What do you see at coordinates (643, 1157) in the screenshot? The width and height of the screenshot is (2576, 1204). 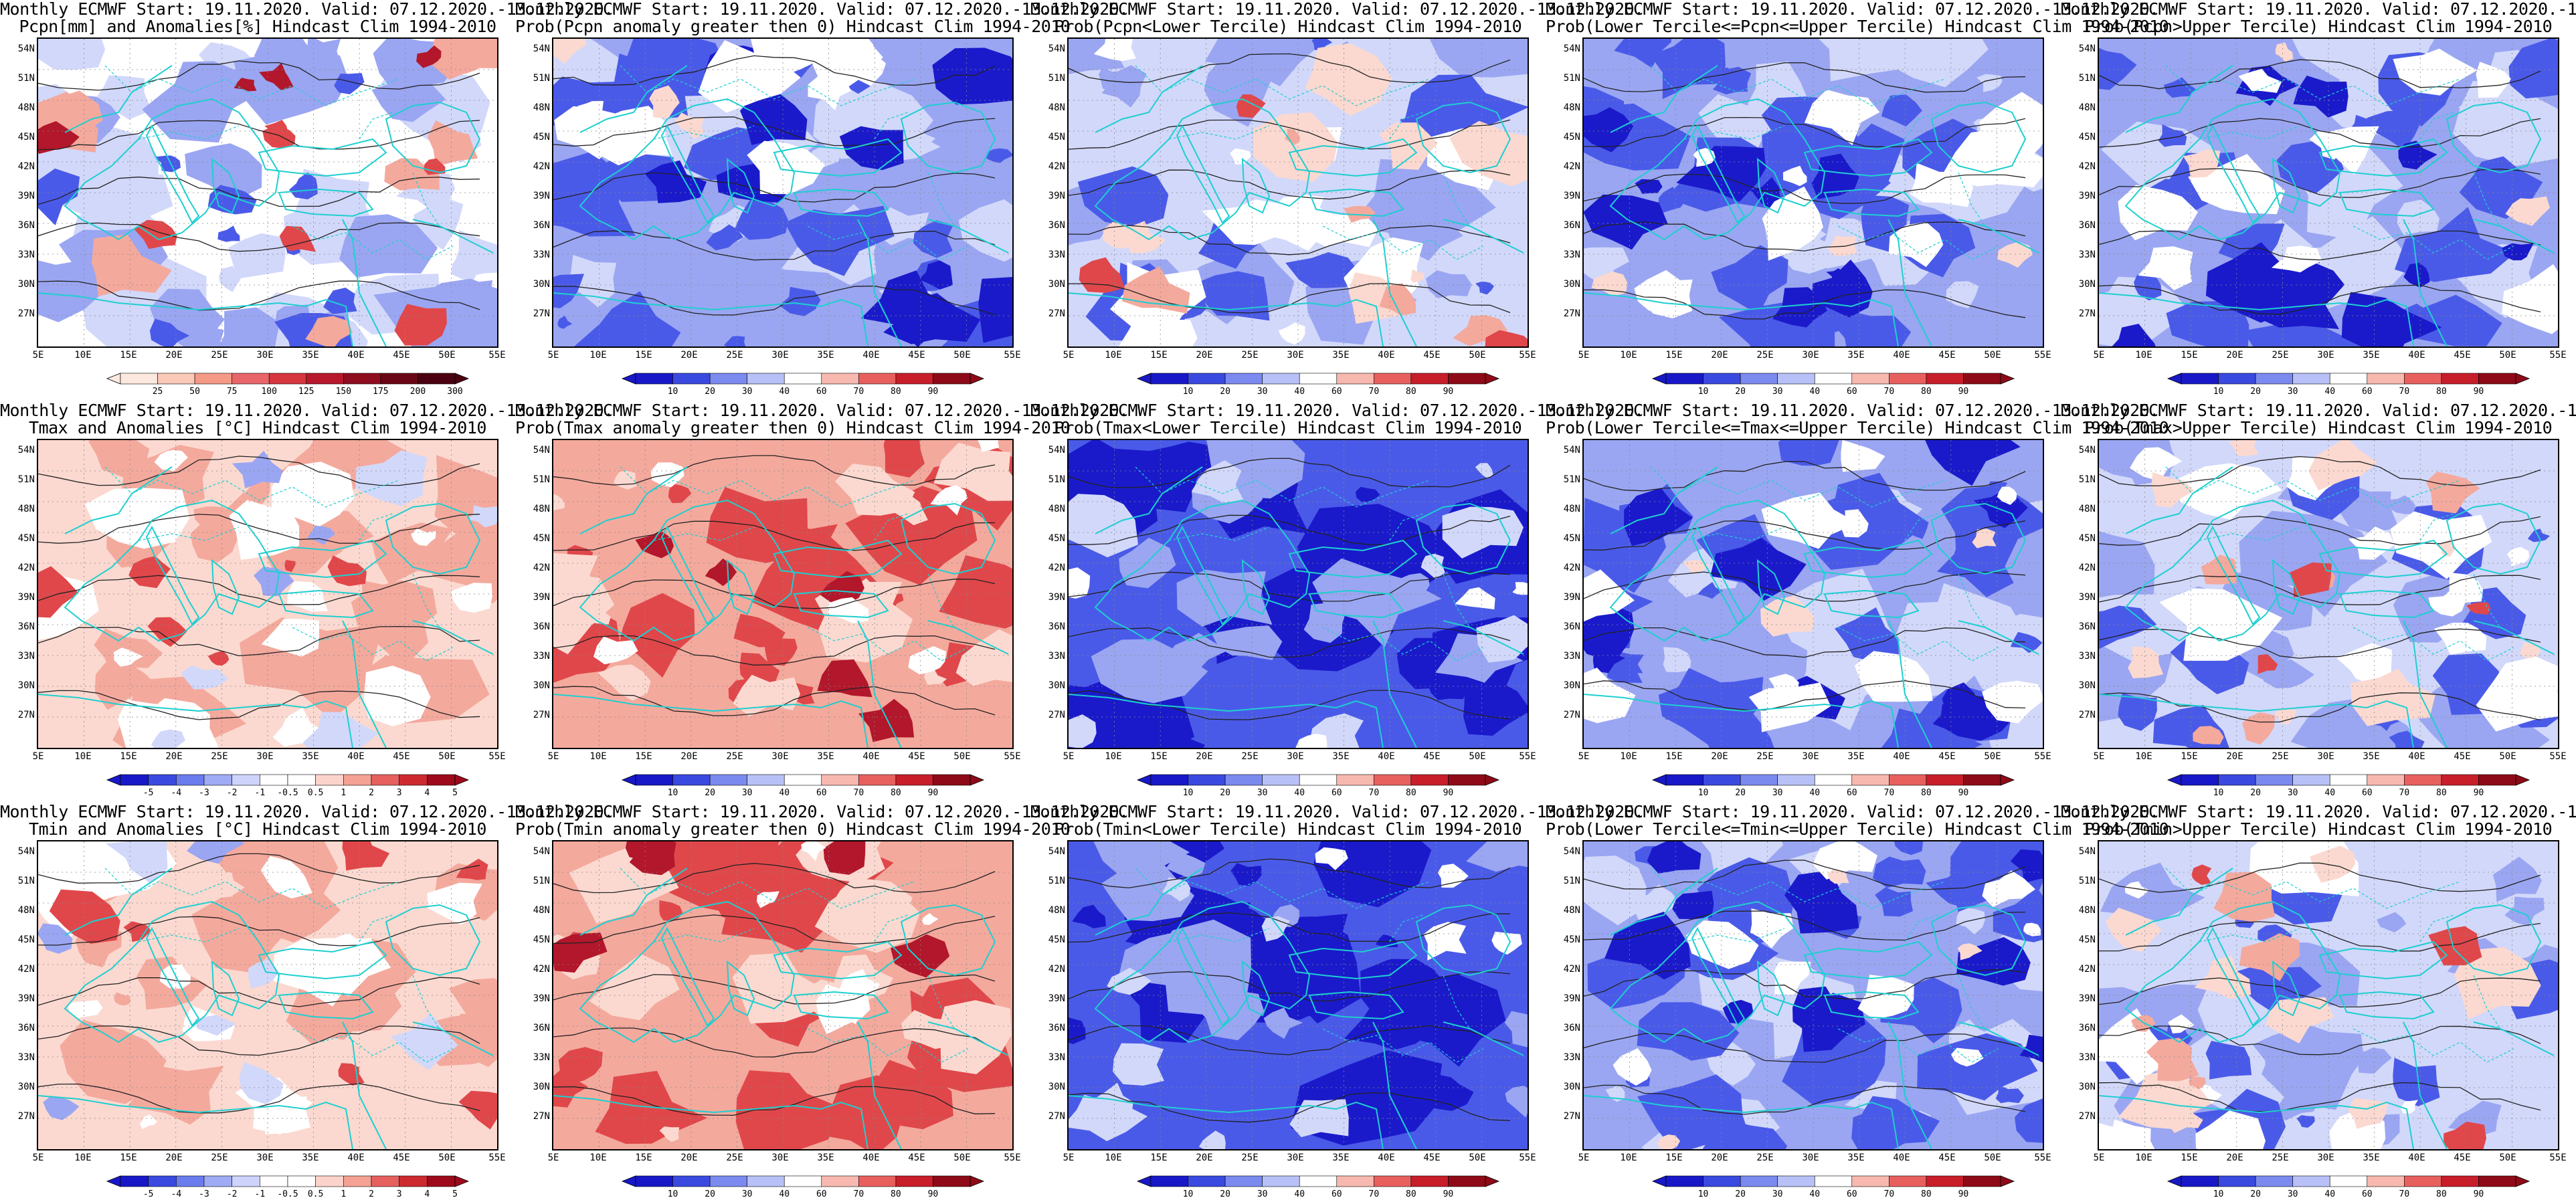 I see `longitude-label: 15E` at bounding box center [643, 1157].